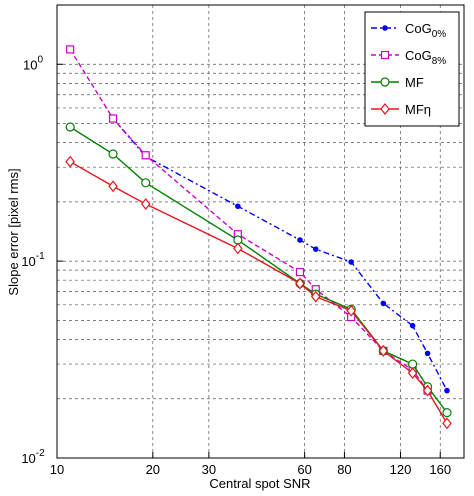 This screenshot has width=474, height=496. I want to click on legend-label: MFη, so click(418, 109).